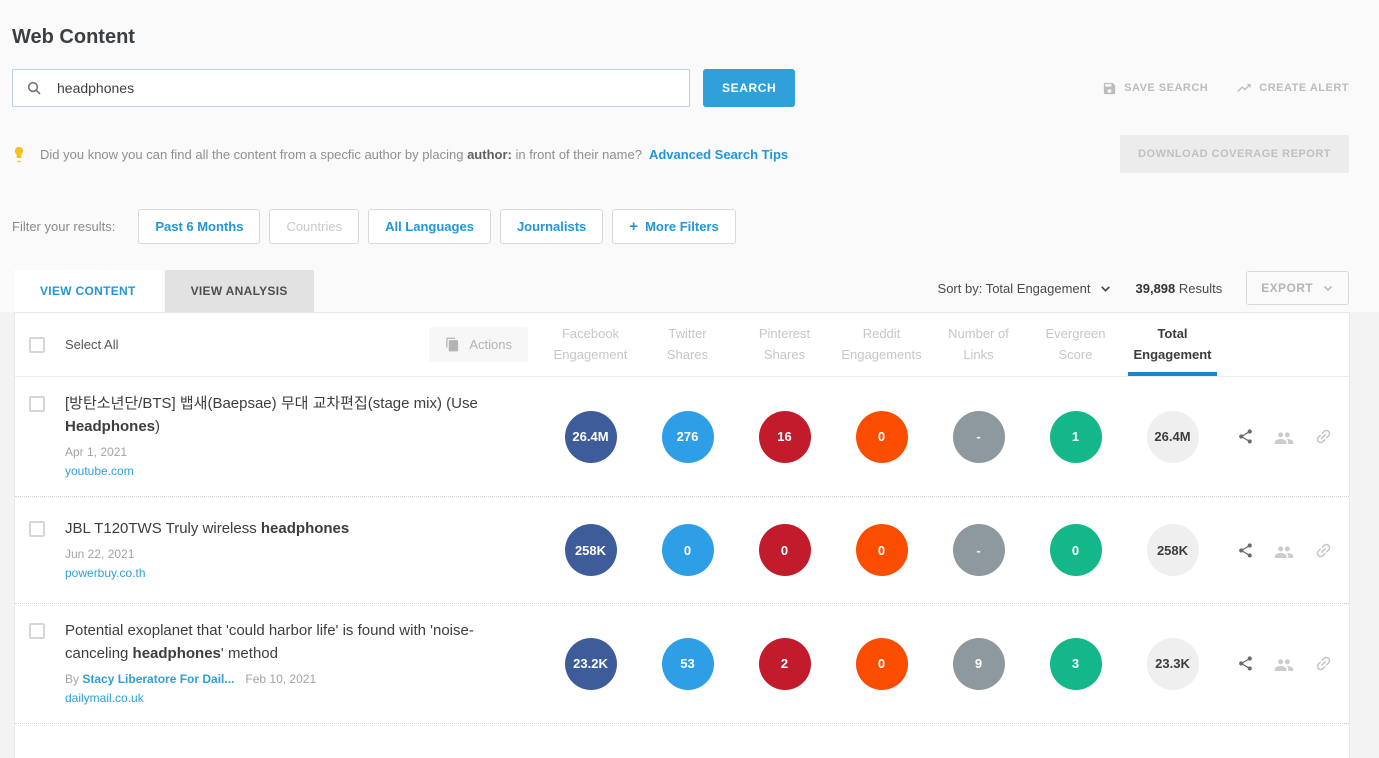  I want to click on metric-cell: 276, so click(687, 436).